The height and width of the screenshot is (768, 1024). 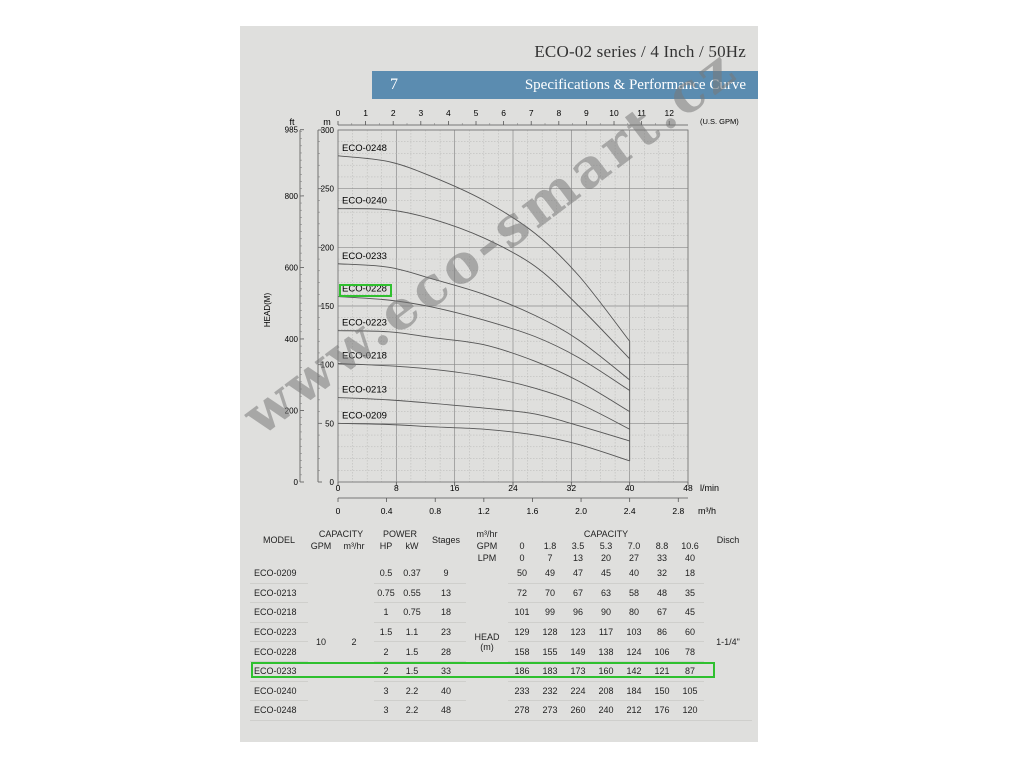 What do you see at coordinates (669, 113) in the screenshot?
I see `gpm-tick-label: 12` at bounding box center [669, 113].